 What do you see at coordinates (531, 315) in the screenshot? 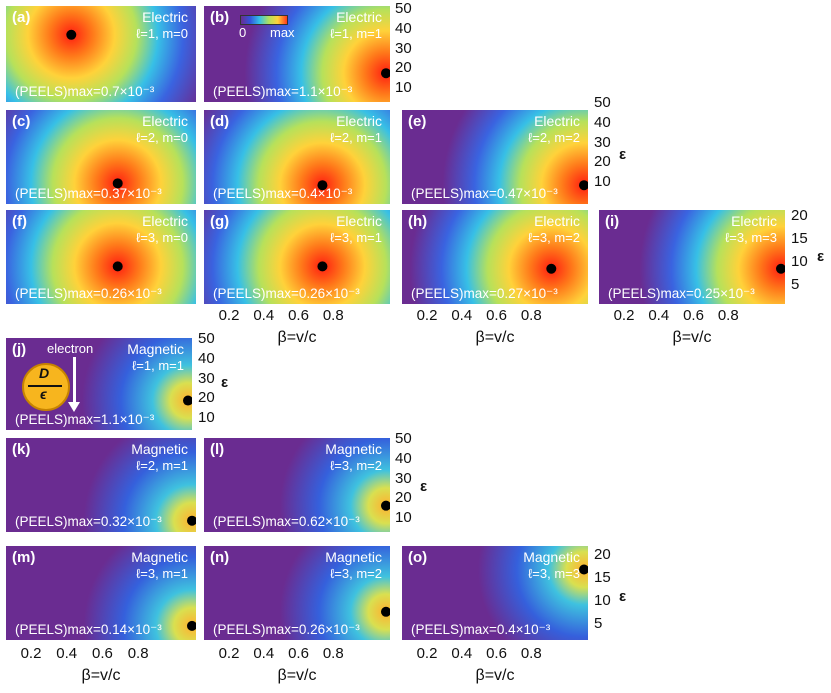
I see `x-axis-h-tick: 0.8` at bounding box center [531, 315].